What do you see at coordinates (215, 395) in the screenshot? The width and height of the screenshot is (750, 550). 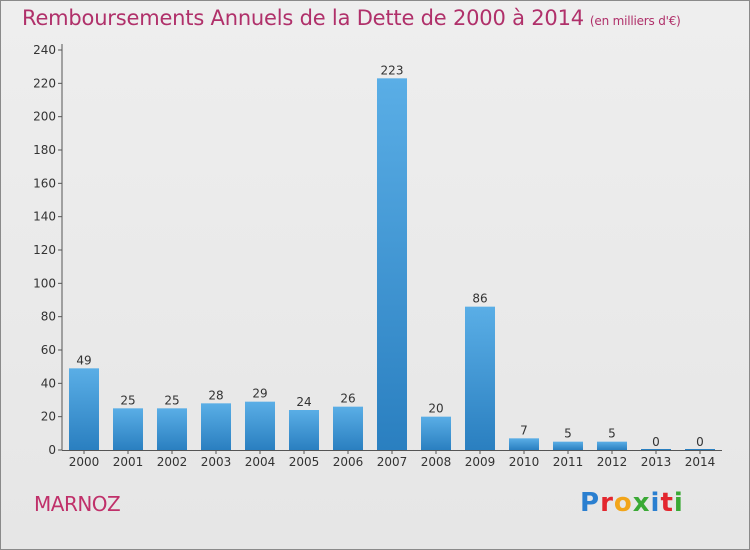 I see `data-label: 28` at bounding box center [215, 395].